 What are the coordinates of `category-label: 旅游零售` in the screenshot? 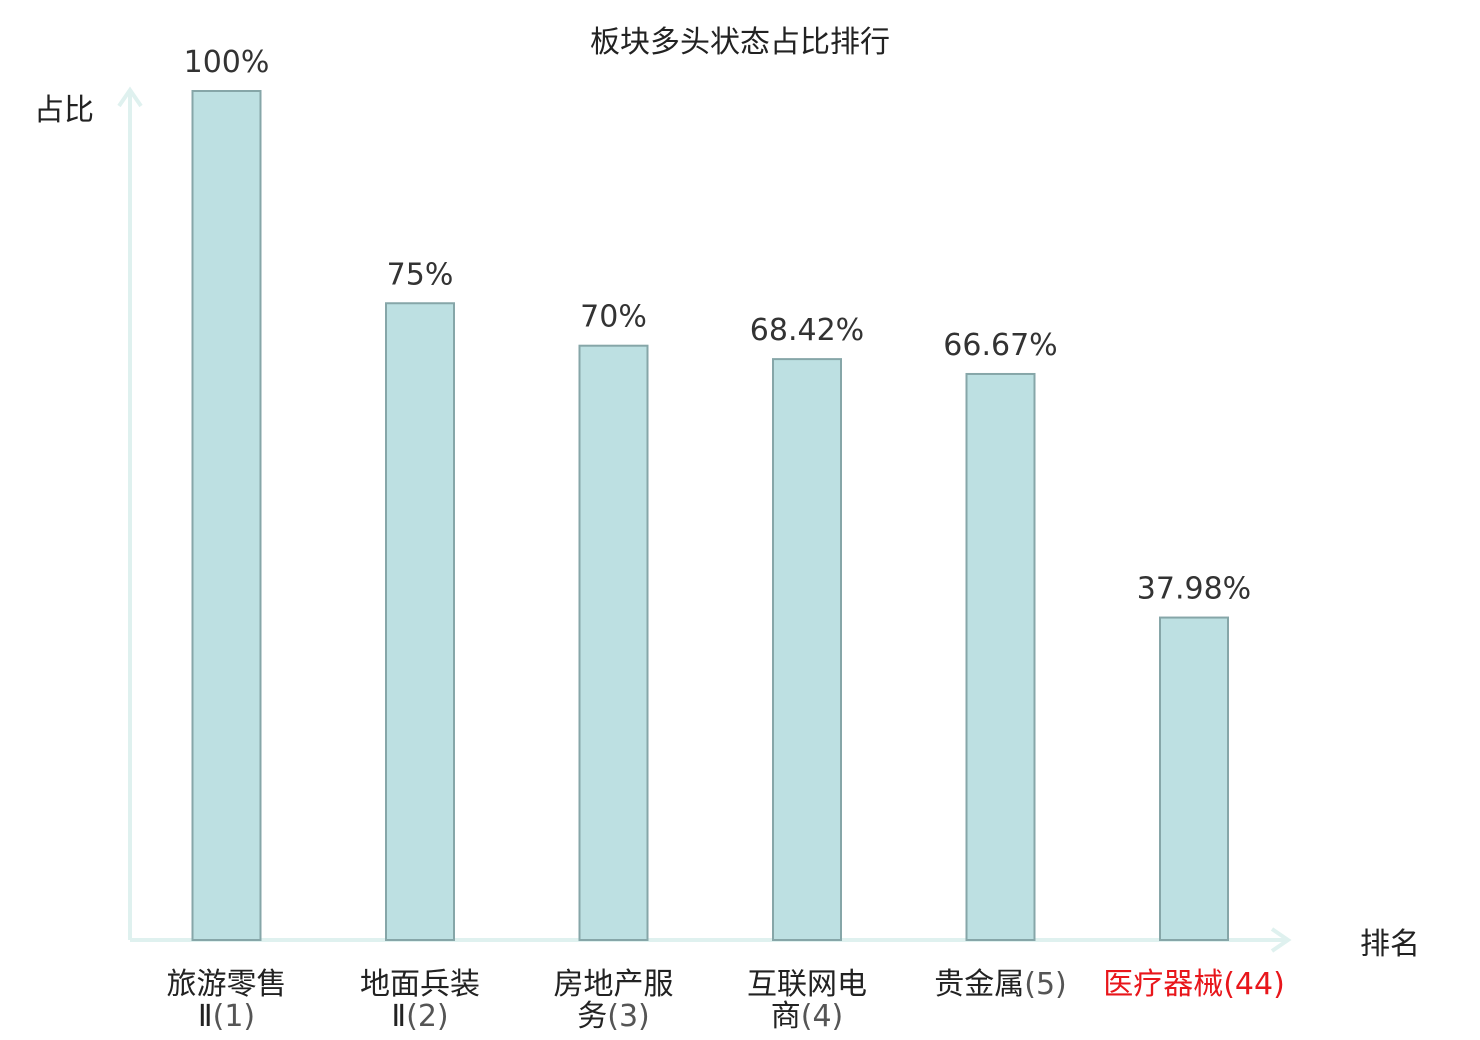 It's located at (227, 984).